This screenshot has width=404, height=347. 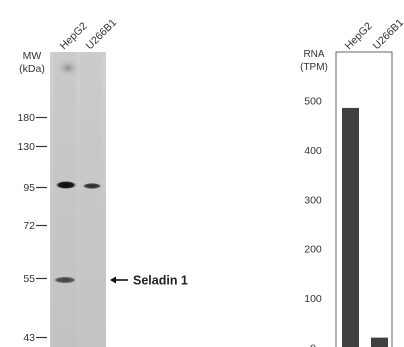 What do you see at coordinates (32, 56) in the screenshot?
I see `mw-header: MW` at bounding box center [32, 56].